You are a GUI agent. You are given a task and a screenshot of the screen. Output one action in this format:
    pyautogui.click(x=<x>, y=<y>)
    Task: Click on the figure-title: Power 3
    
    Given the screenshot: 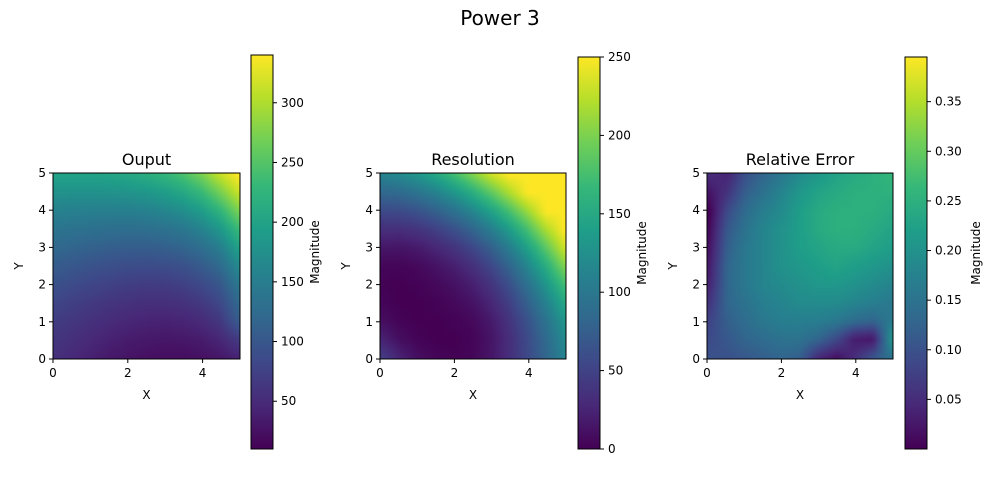 What is the action you would take?
    pyautogui.click(x=500, y=18)
    